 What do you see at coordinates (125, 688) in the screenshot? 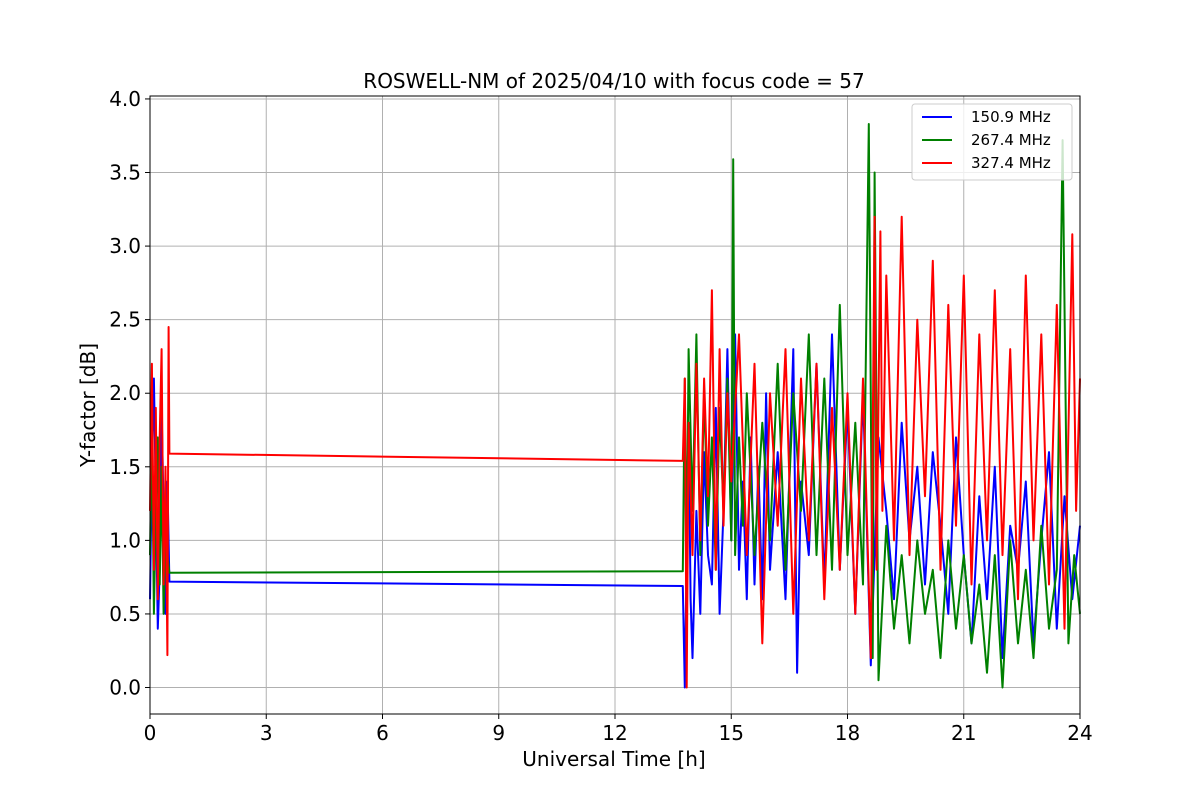
I see `y-tick-label: 0.0` at bounding box center [125, 688].